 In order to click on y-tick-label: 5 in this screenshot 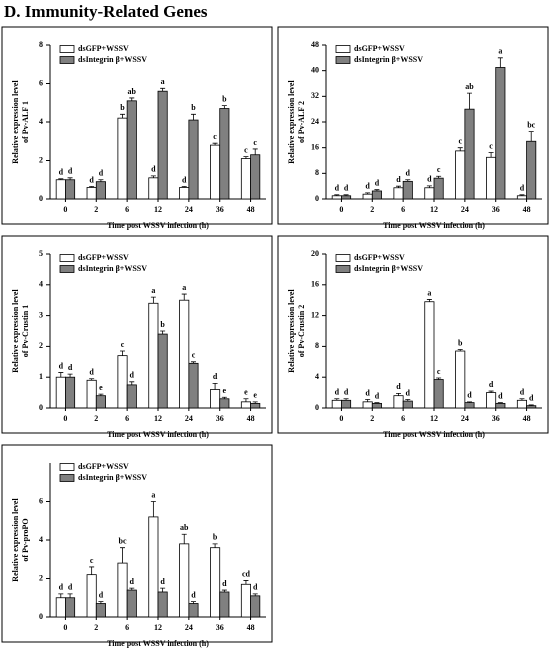, I will do `click(41, 253)`.